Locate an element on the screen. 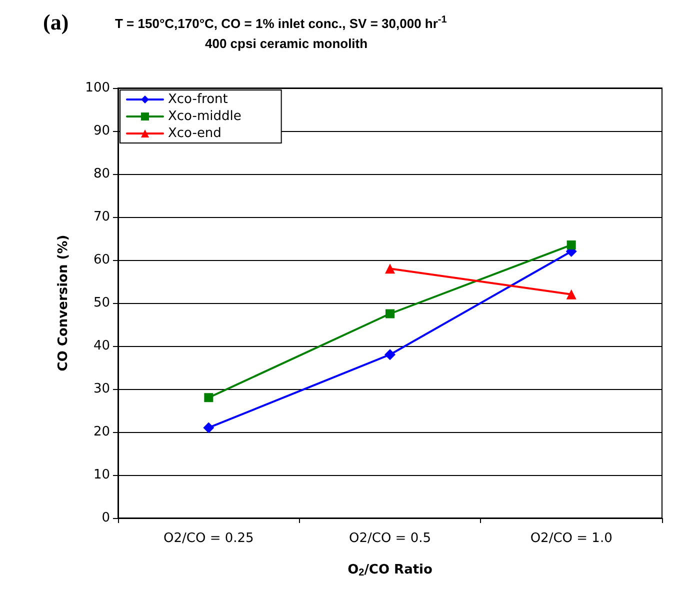 The width and height of the screenshot is (681, 592). text: (a) is located at coordinates (56, 22).